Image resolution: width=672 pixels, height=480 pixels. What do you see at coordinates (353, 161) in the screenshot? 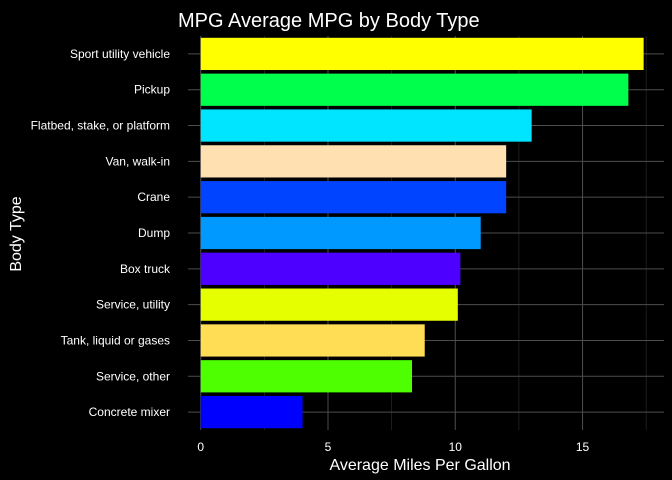
I see `bar-van-walk-in` at bounding box center [353, 161].